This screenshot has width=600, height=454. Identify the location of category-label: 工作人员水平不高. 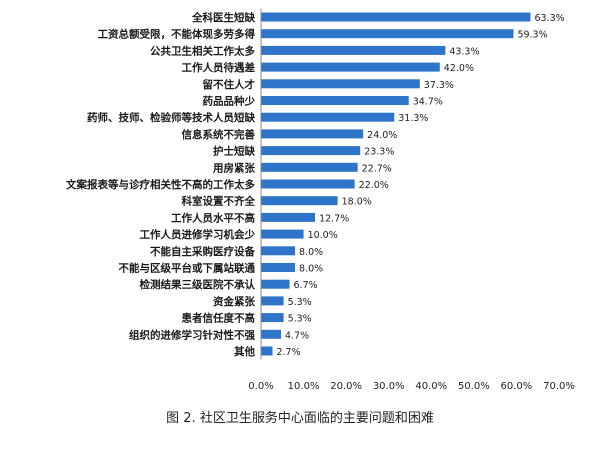
(213, 217).